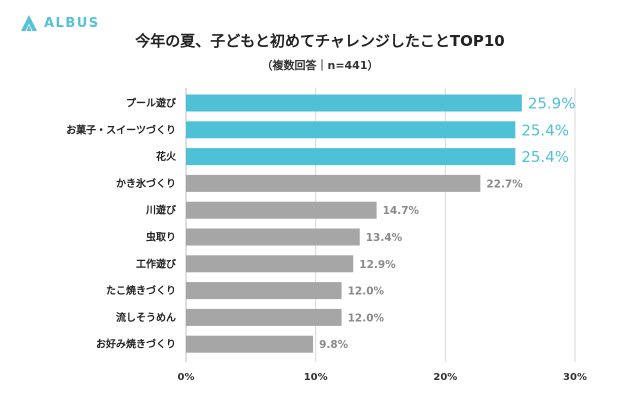  Describe the element at coordinates (146, 317) in the screenshot. I see `category-label: 流しそうめん` at that location.